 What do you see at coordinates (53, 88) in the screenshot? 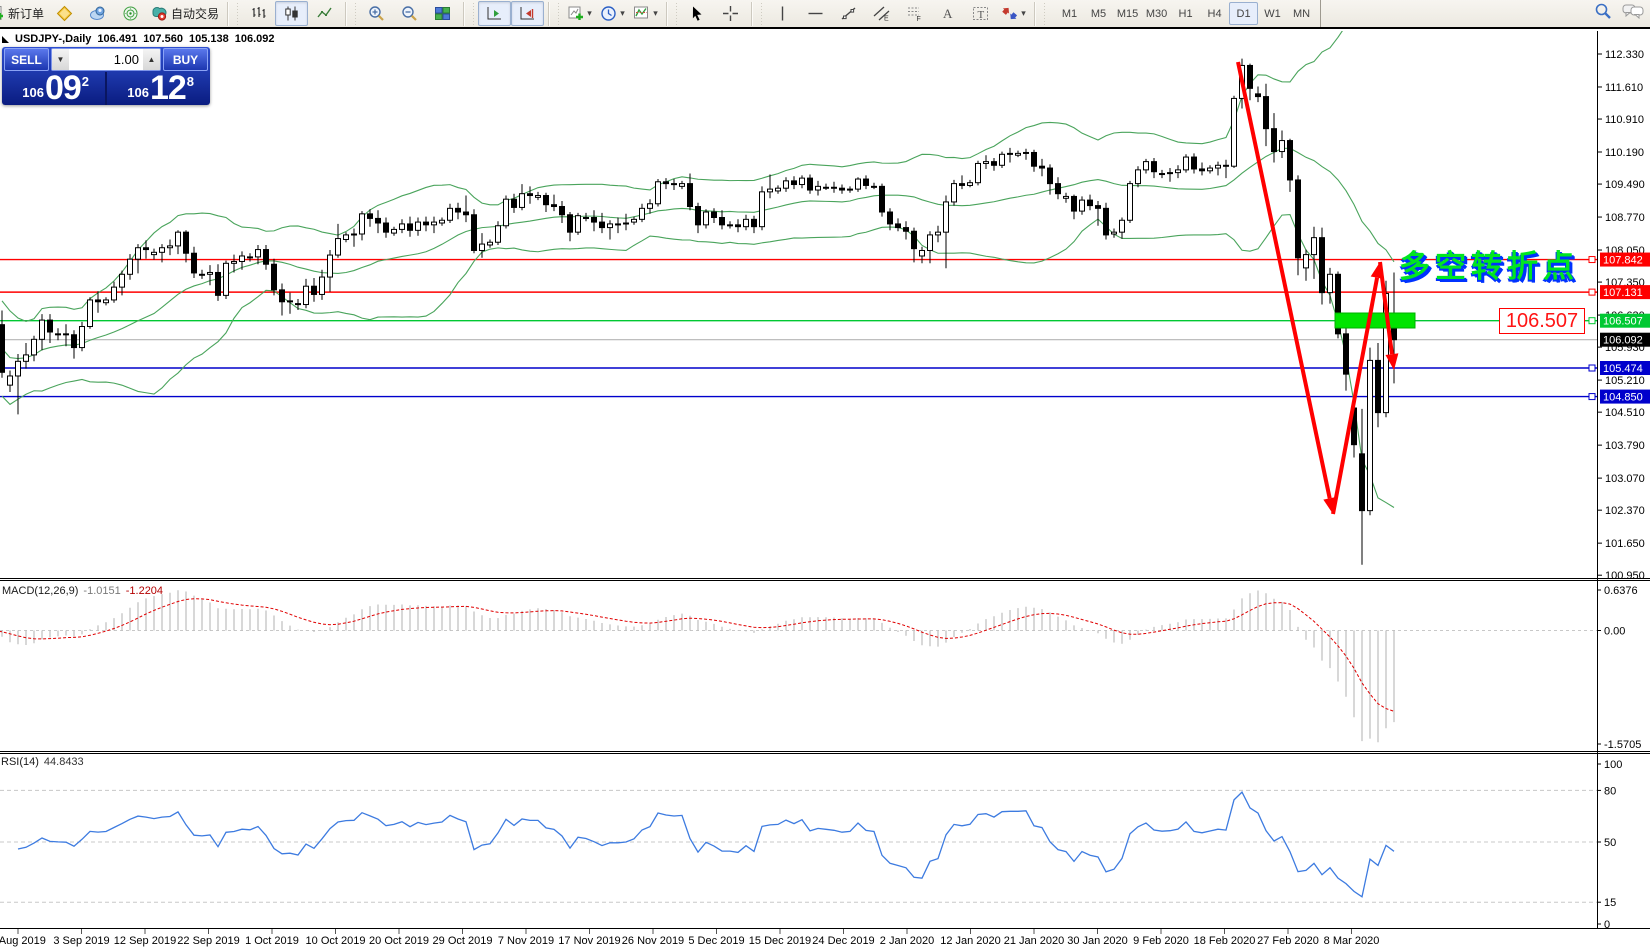
I see `sell-price: 106 09 2` at bounding box center [53, 88].